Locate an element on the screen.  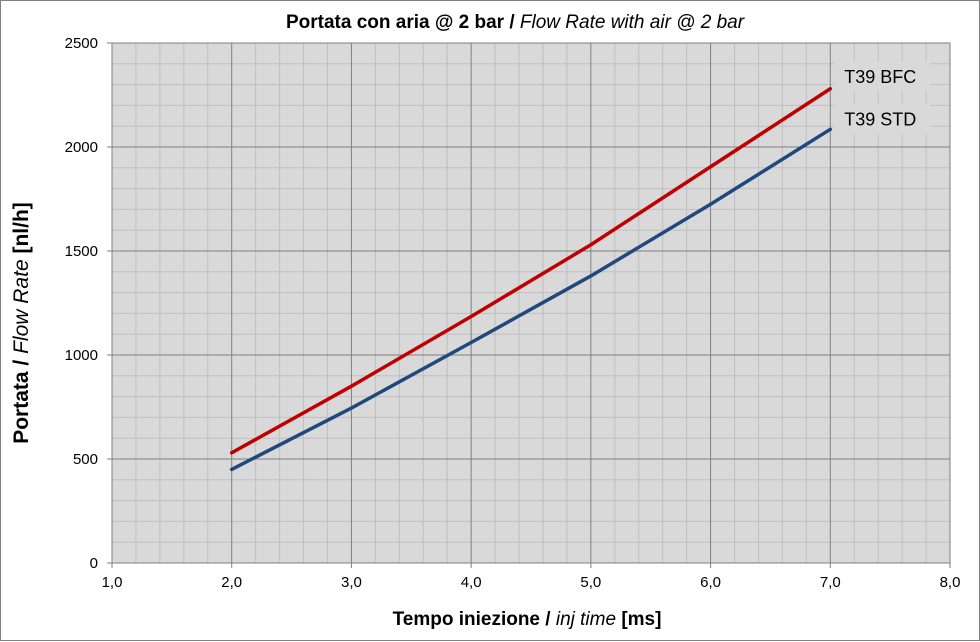
y-axis-label: Portata / Flow Rate [nl/h] is located at coordinates (21, 323).